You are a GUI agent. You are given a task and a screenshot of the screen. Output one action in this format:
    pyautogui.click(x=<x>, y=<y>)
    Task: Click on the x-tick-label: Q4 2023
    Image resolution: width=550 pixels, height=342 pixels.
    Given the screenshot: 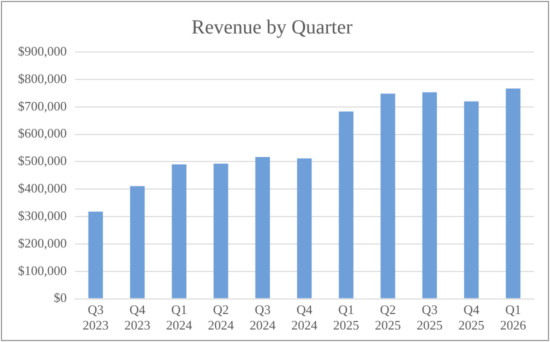 What is the action you would take?
    pyautogui.click(x=137, y=317)
    